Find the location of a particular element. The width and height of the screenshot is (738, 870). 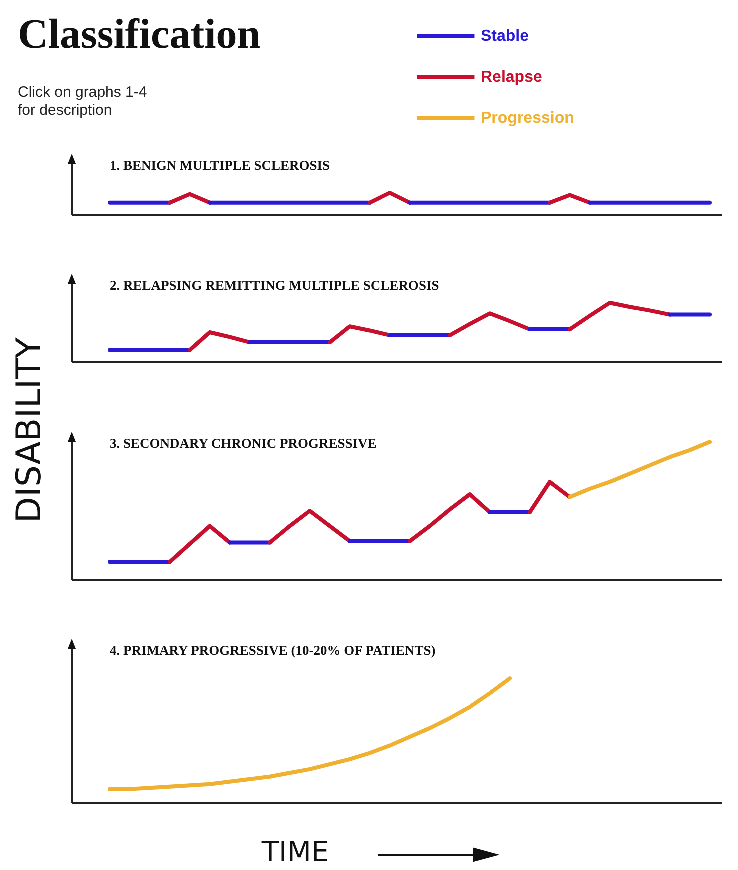

text: 1. BENIGN MULTIPLE SCLEROSIS is located at coordinates (220, 165).